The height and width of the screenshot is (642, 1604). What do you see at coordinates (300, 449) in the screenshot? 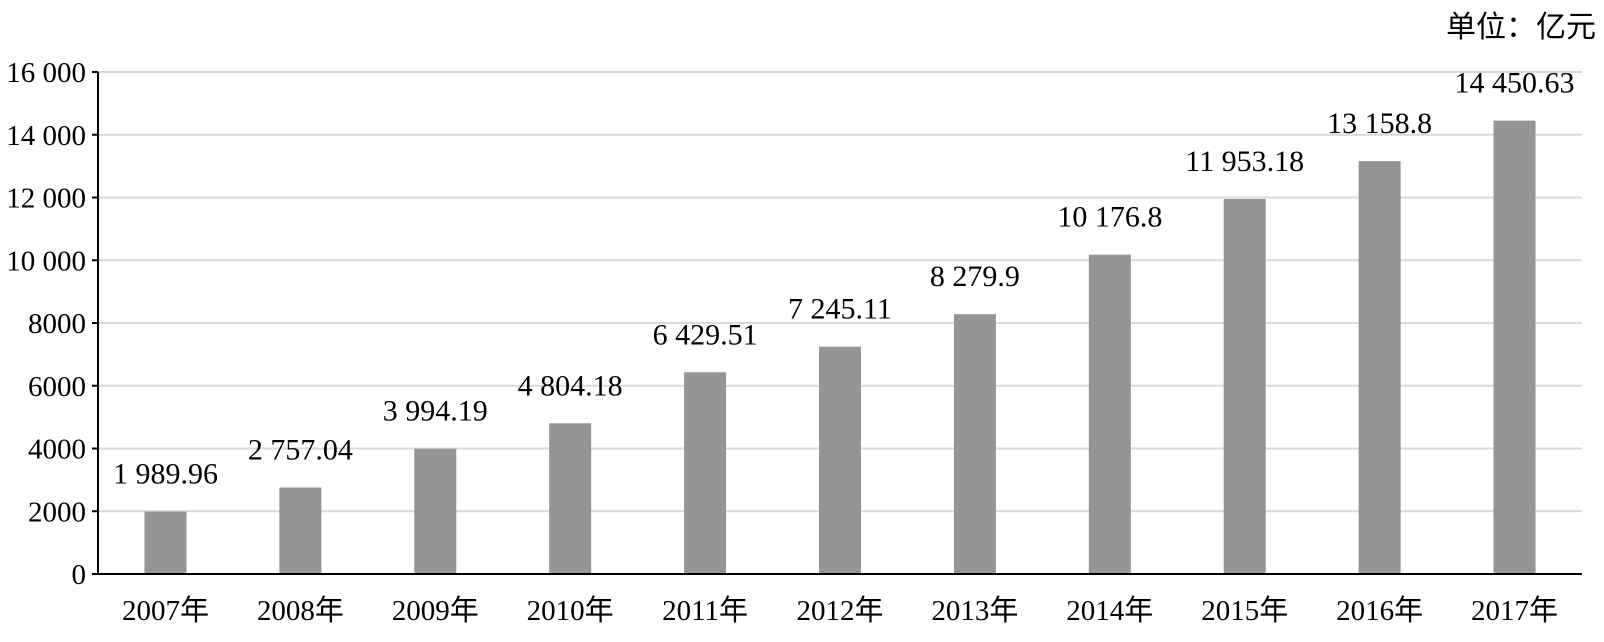
I see `data-label: 2 757.04` at bounding box center [300, 449].